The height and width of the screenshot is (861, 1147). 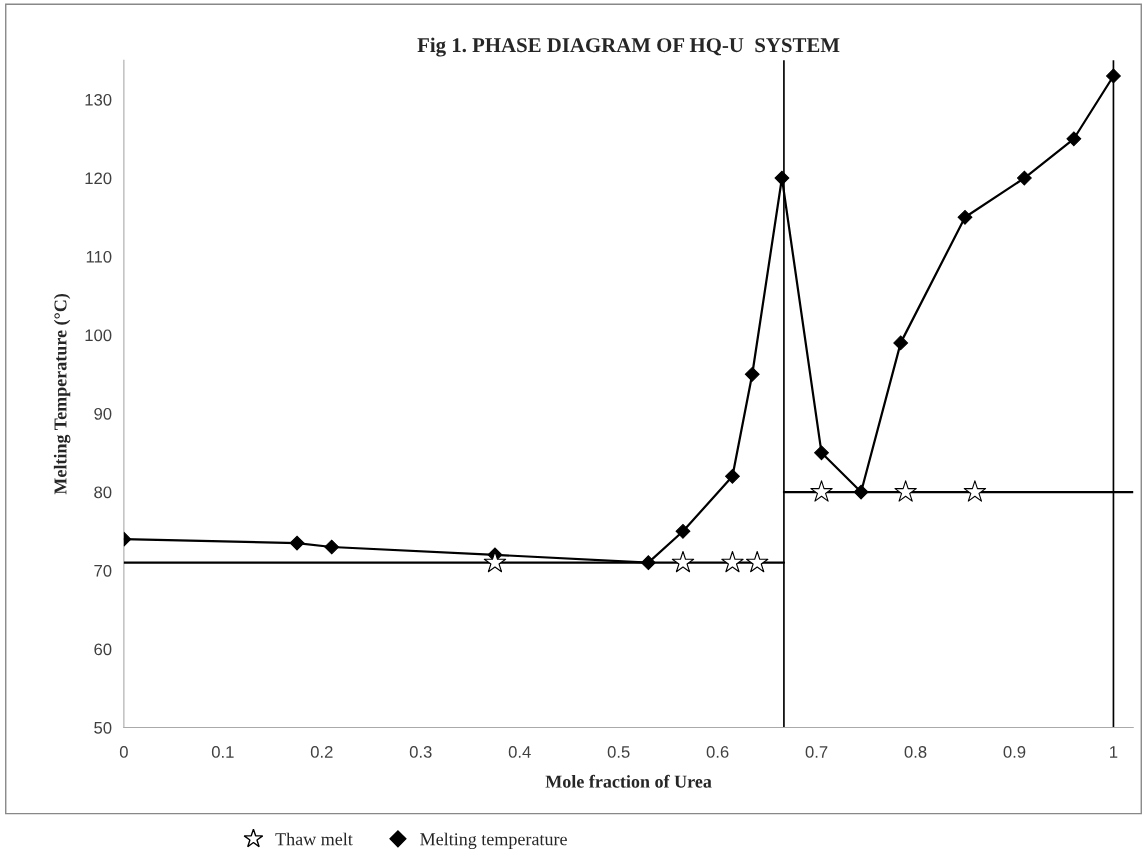 What do you see at coordinates (1114, 752) in the screenshot?
I see `x-tick-label: 1` at bounding box center [1114, 752].